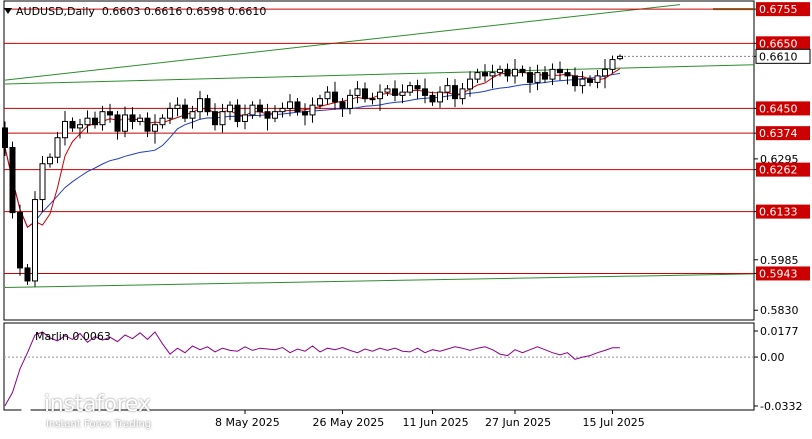 This screenshot has height=439, width=812. What do you see at coordinates (778, 56) in the screenshot?
I see `current-price-label: 0.6610` at bounding box center [778, 56].